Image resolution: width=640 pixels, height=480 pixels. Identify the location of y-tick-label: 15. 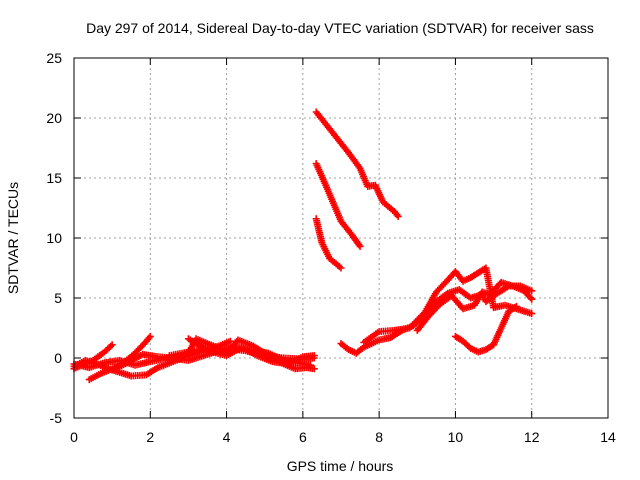
(54, 178).